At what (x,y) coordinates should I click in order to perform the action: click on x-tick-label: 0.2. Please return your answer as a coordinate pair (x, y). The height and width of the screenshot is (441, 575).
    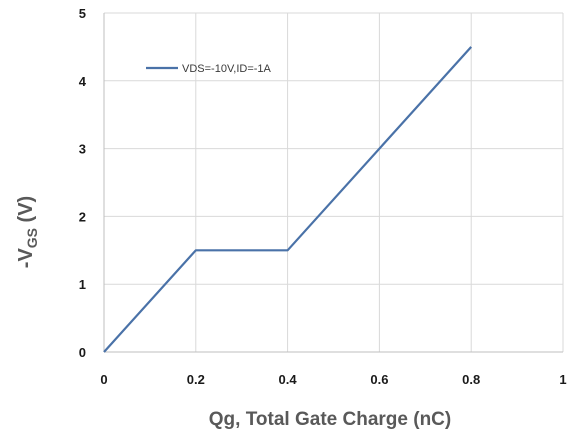
    Looking at the image, I should click on (196, 379).